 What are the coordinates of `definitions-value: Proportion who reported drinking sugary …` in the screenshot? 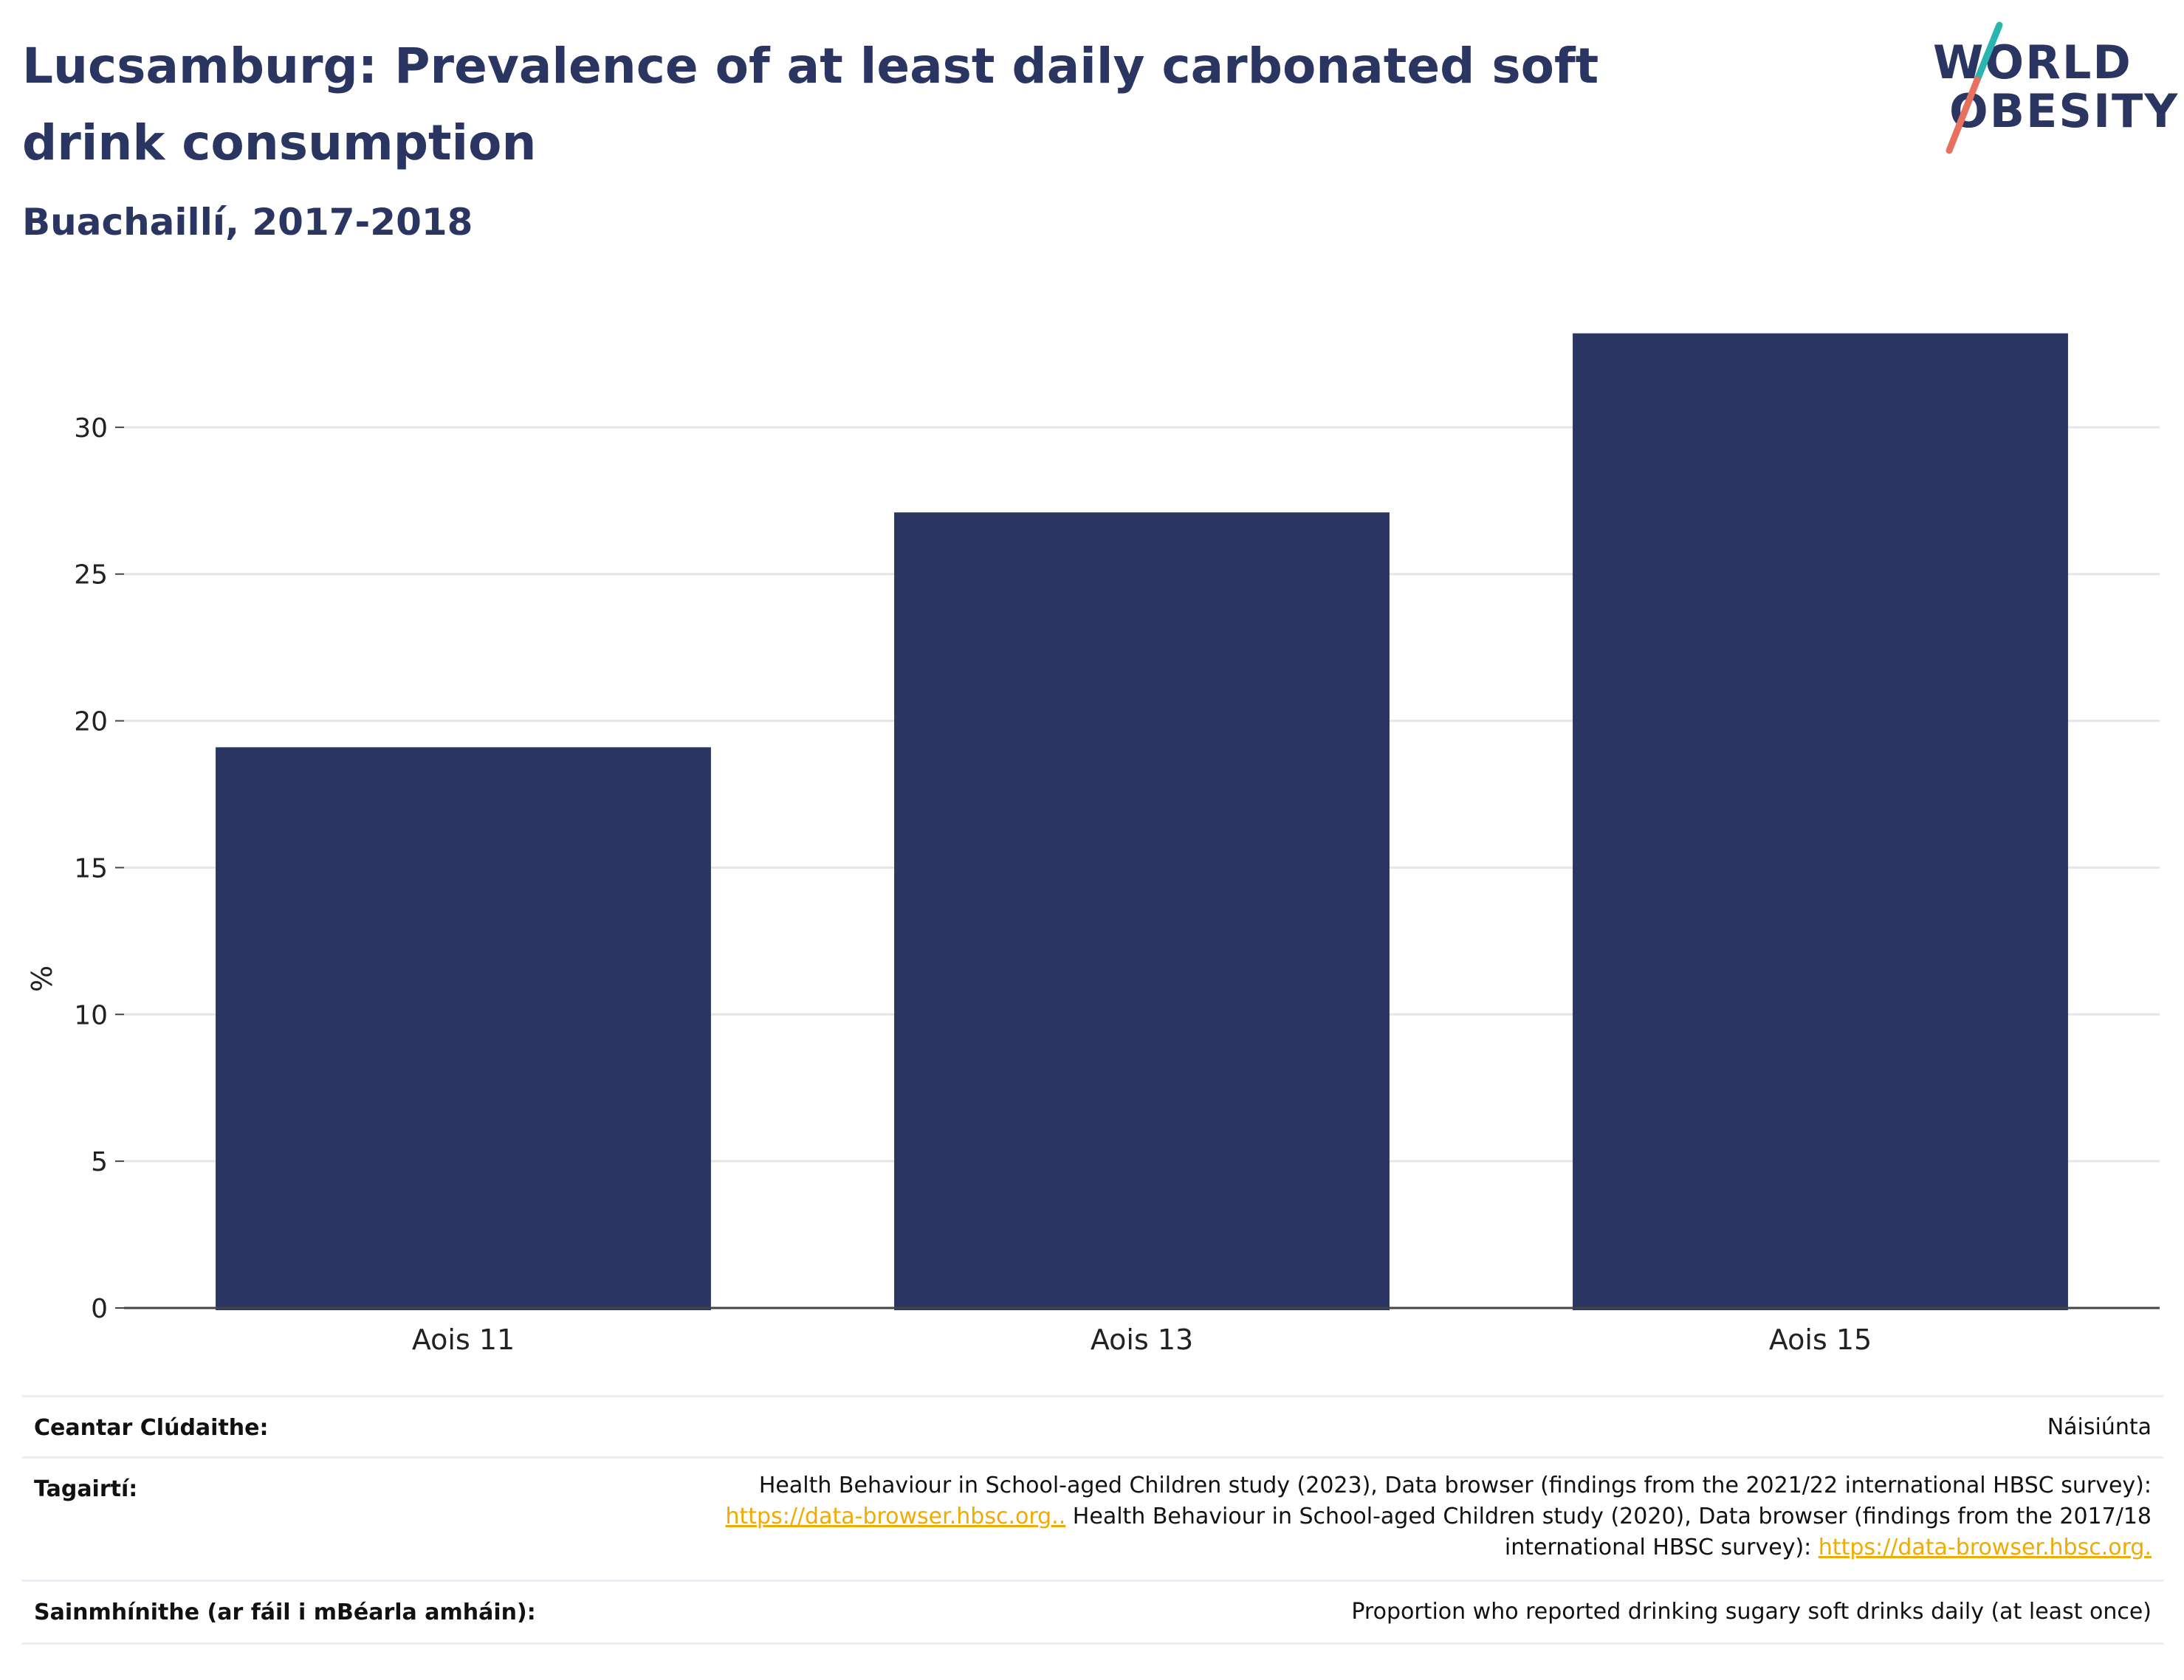 It's located at (1751, 1612).